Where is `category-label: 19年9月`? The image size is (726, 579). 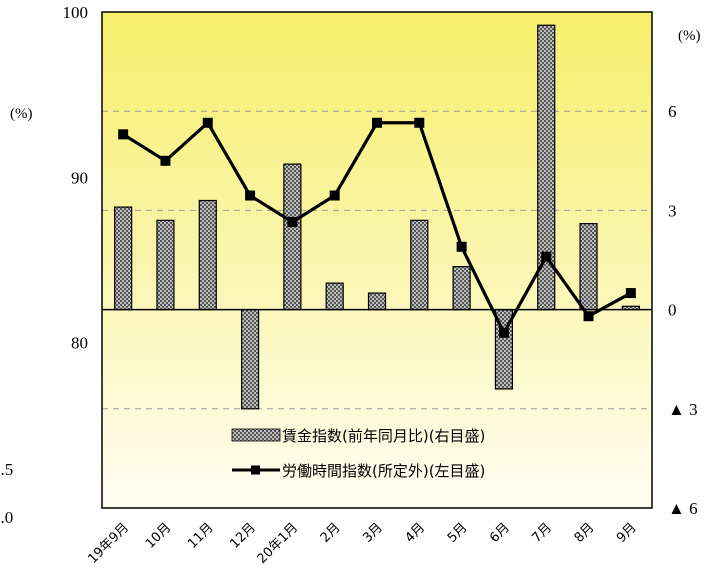 category-label: 19年9月 is located at coordinates (108, 543).